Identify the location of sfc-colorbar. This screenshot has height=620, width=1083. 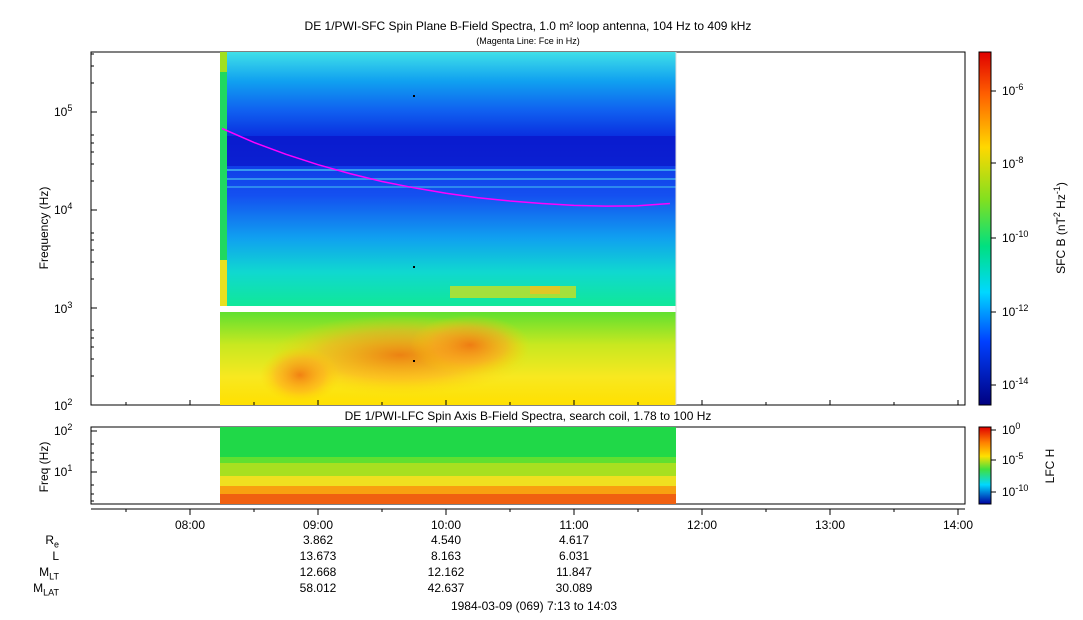
(985, 228).